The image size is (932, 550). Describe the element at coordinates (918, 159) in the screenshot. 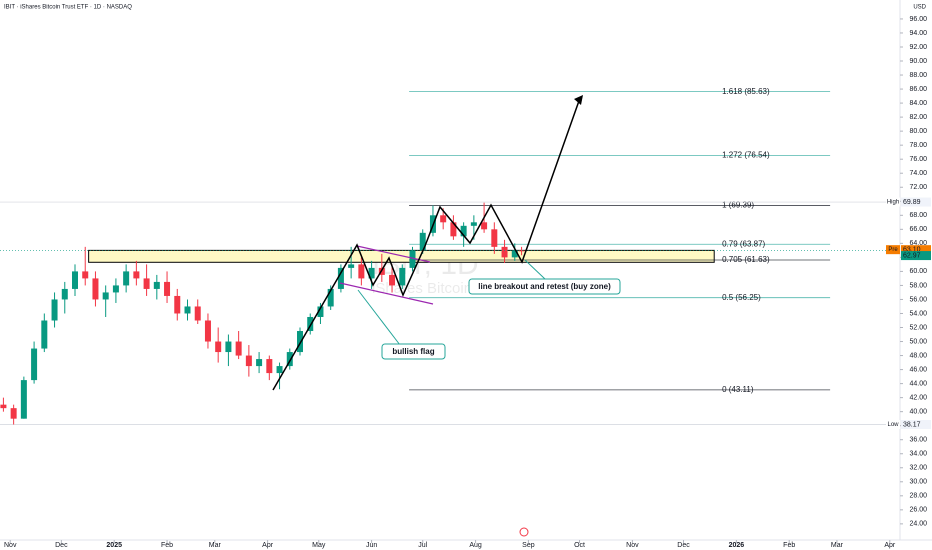

I see `y-tick-label: 76.00` at that location.